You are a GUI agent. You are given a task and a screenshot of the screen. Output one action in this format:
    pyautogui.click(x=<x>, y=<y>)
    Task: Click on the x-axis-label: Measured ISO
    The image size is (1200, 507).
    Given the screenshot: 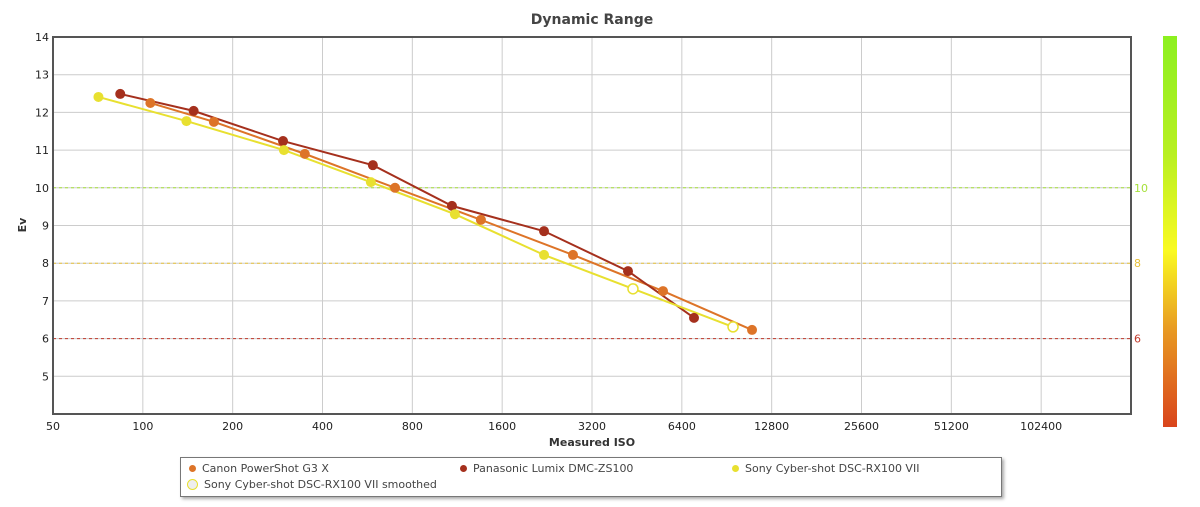 What is the action you would take?
    pyautogui.click(x=592, y=442)
    